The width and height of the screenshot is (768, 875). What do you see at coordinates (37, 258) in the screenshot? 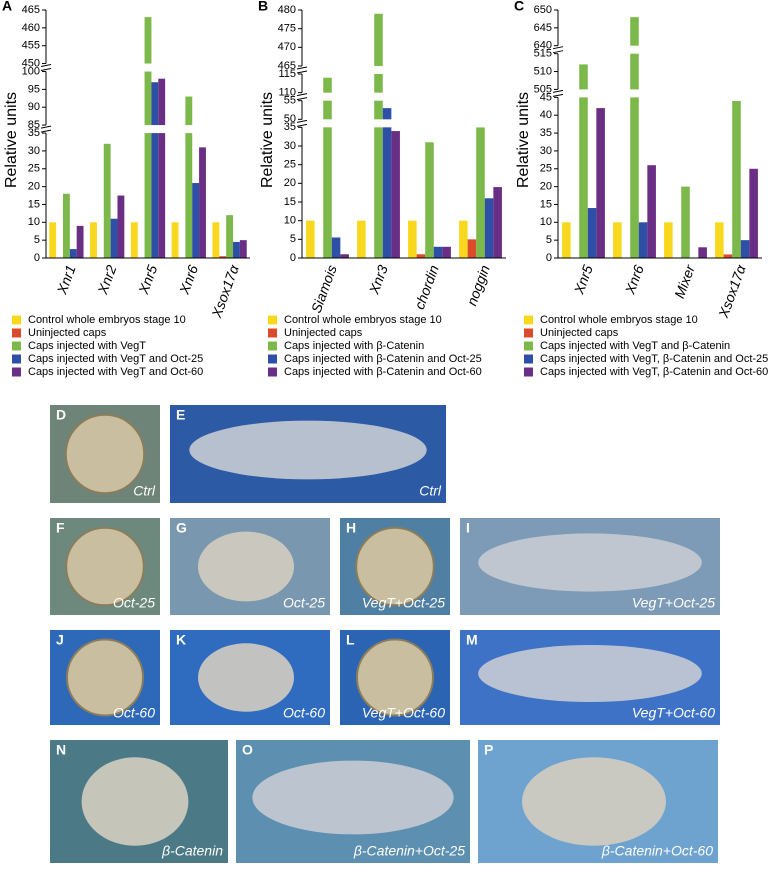
I see `y-tick-label: 0` at bounding box center [37, 258].